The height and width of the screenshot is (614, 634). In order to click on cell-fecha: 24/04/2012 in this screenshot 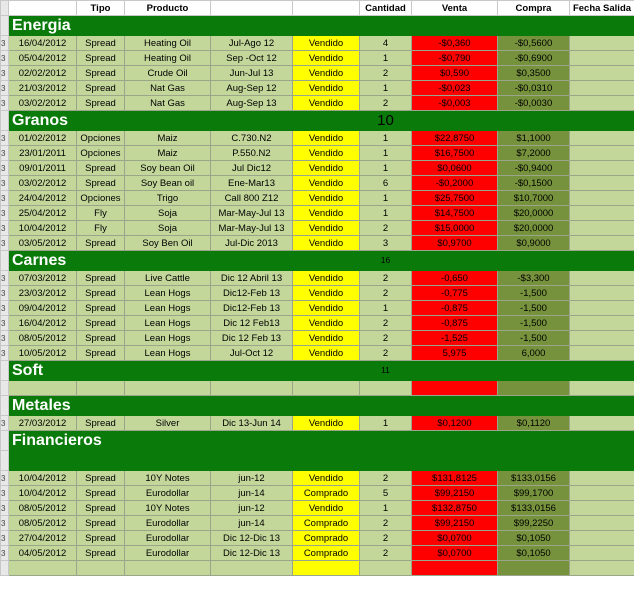, I will do `click(42, 198)`.